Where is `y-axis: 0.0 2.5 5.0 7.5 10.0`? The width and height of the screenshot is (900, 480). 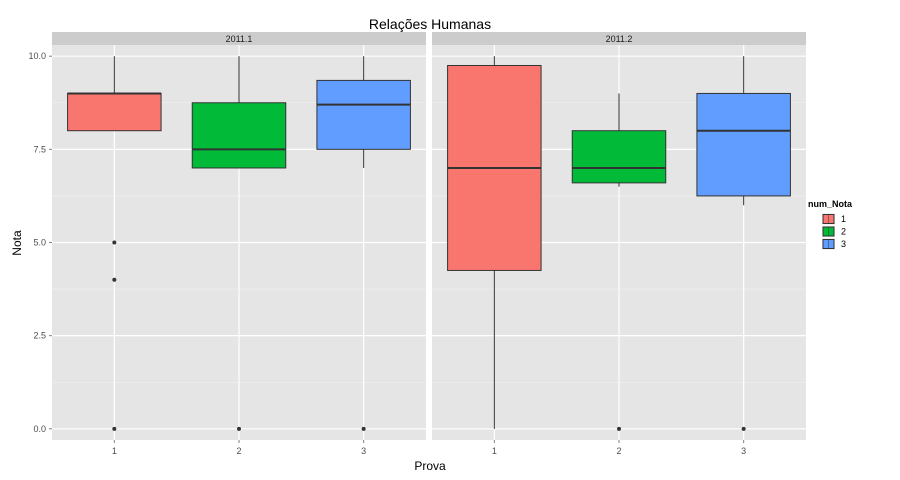
y-axis: 0.0 2.5 5.0 7.5 10.0 is located at coordinates (40, 242).